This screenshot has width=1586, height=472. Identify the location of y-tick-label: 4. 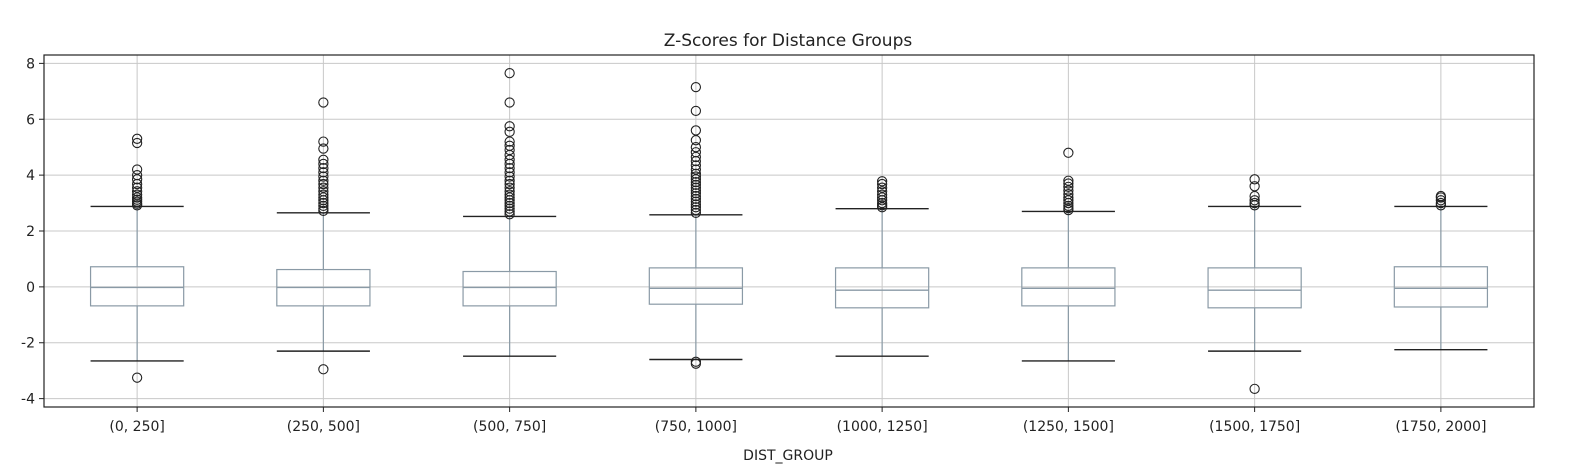
(30, 176).